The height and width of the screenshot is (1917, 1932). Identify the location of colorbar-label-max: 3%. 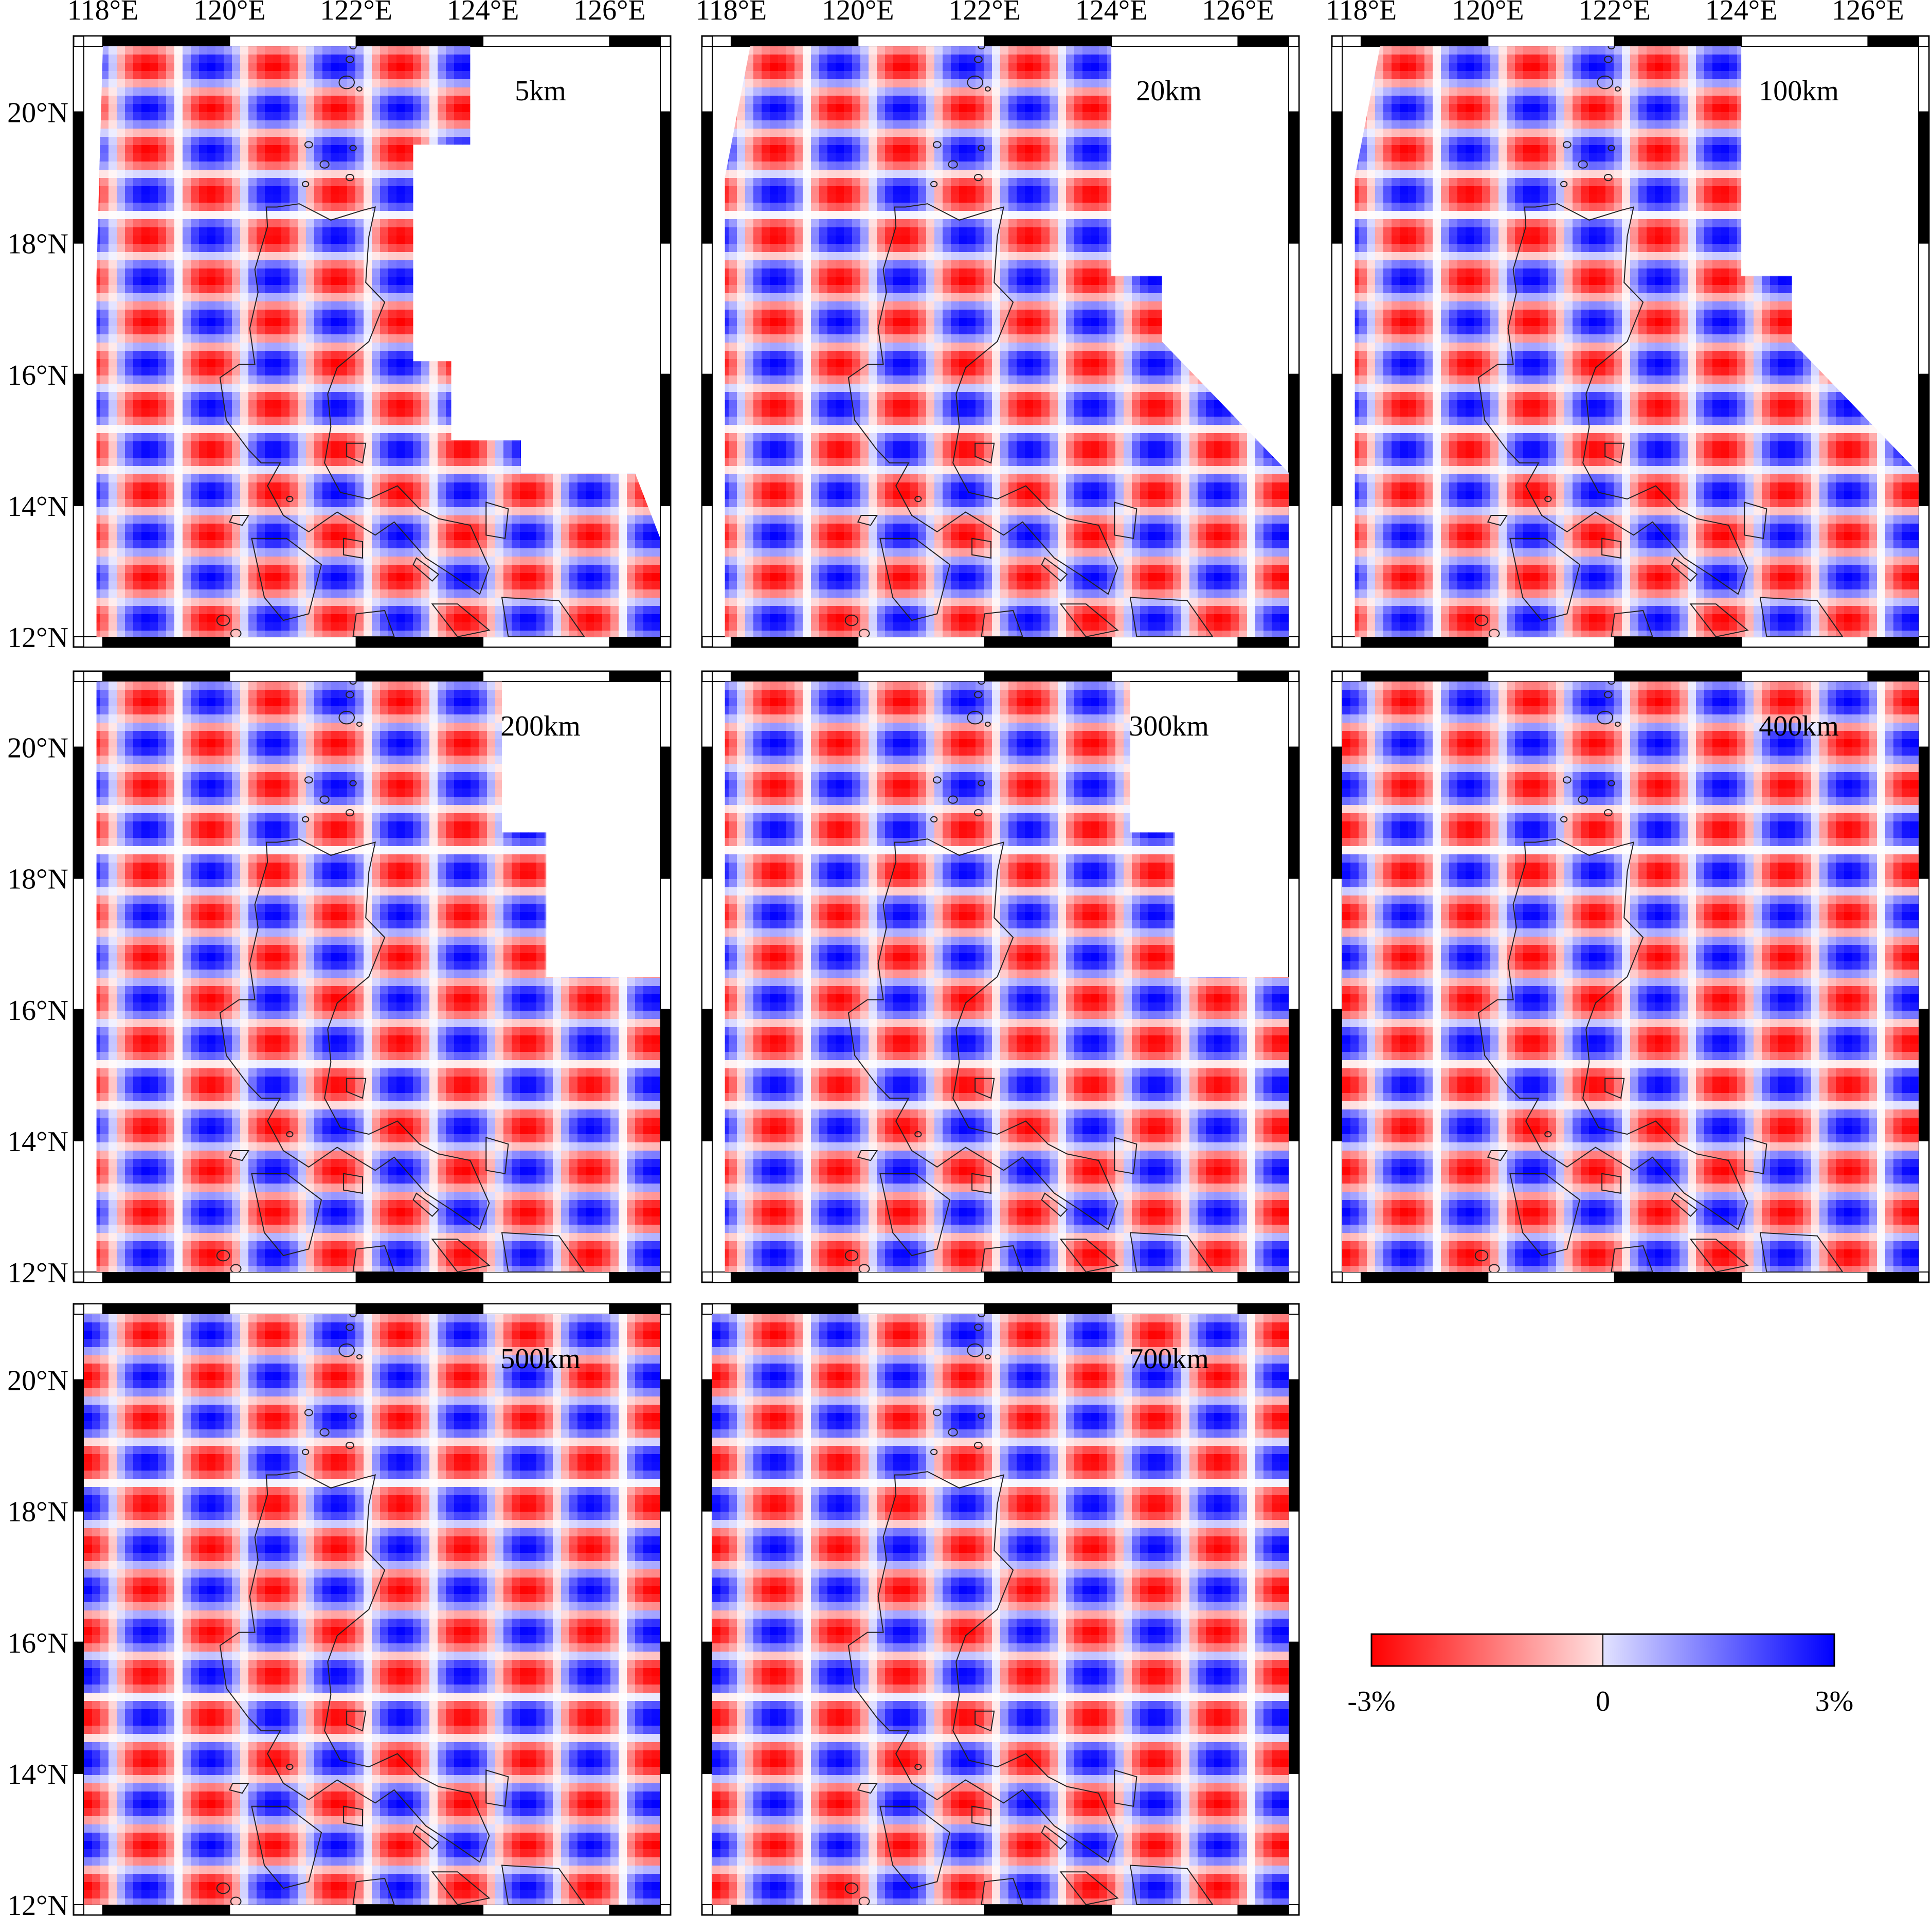
(1835, 1701).